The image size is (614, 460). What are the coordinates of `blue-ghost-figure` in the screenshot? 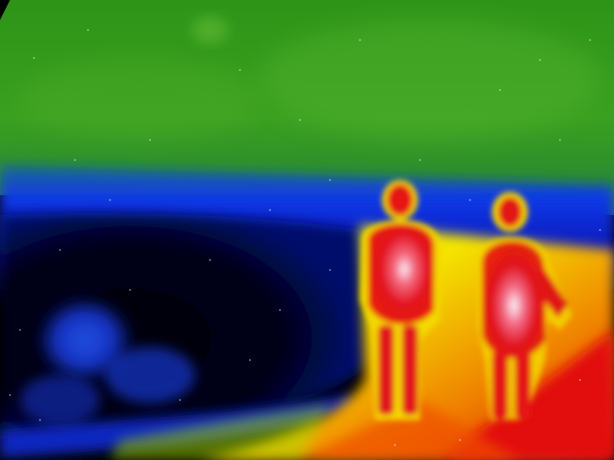 It's located at (107, 360).